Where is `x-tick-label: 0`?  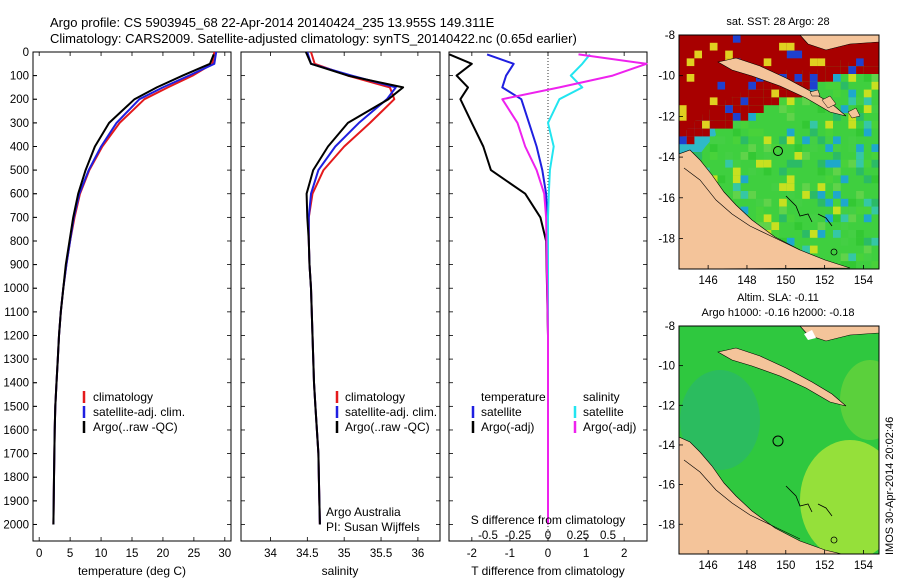 x-tick-label: 0 is located at coordinates (39, 554).